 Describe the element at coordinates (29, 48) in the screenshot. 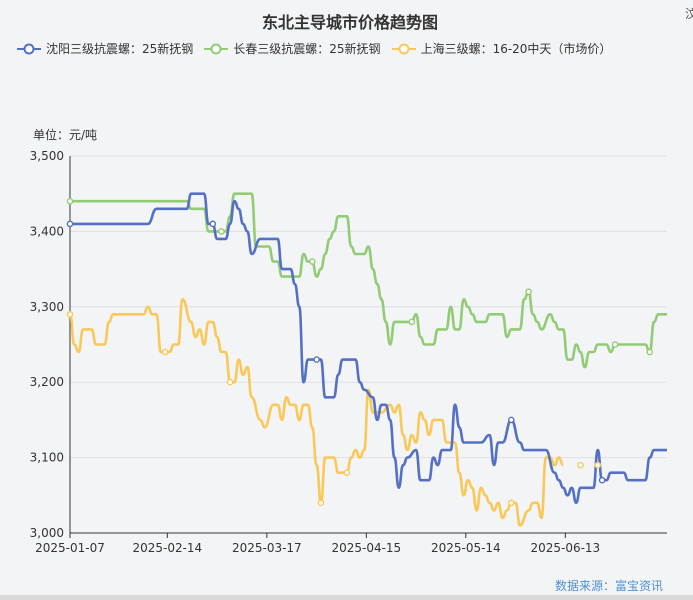

I see `legend-marker-shenyang` at that location.